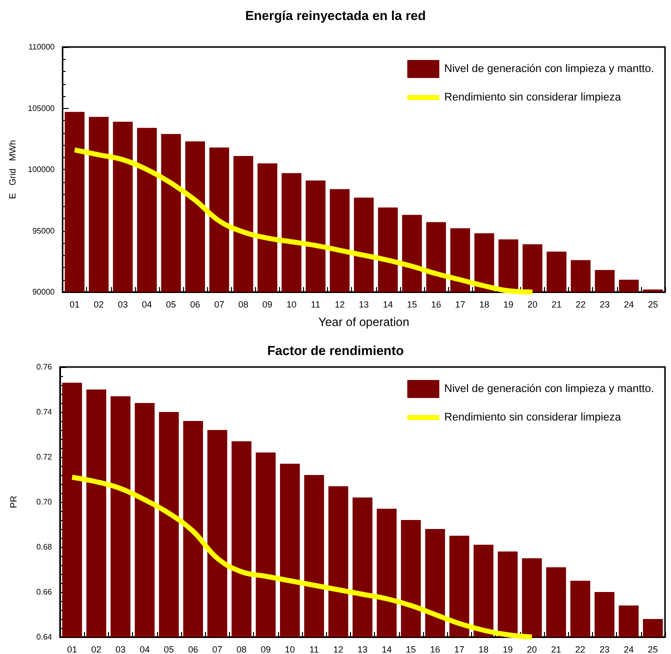 The height and width of the screenshot is (654, 671). What do you see at coordinates (44, 231) in the screenshot?
I see `y-tick-label: 95000` at bounding box center [44, 231].